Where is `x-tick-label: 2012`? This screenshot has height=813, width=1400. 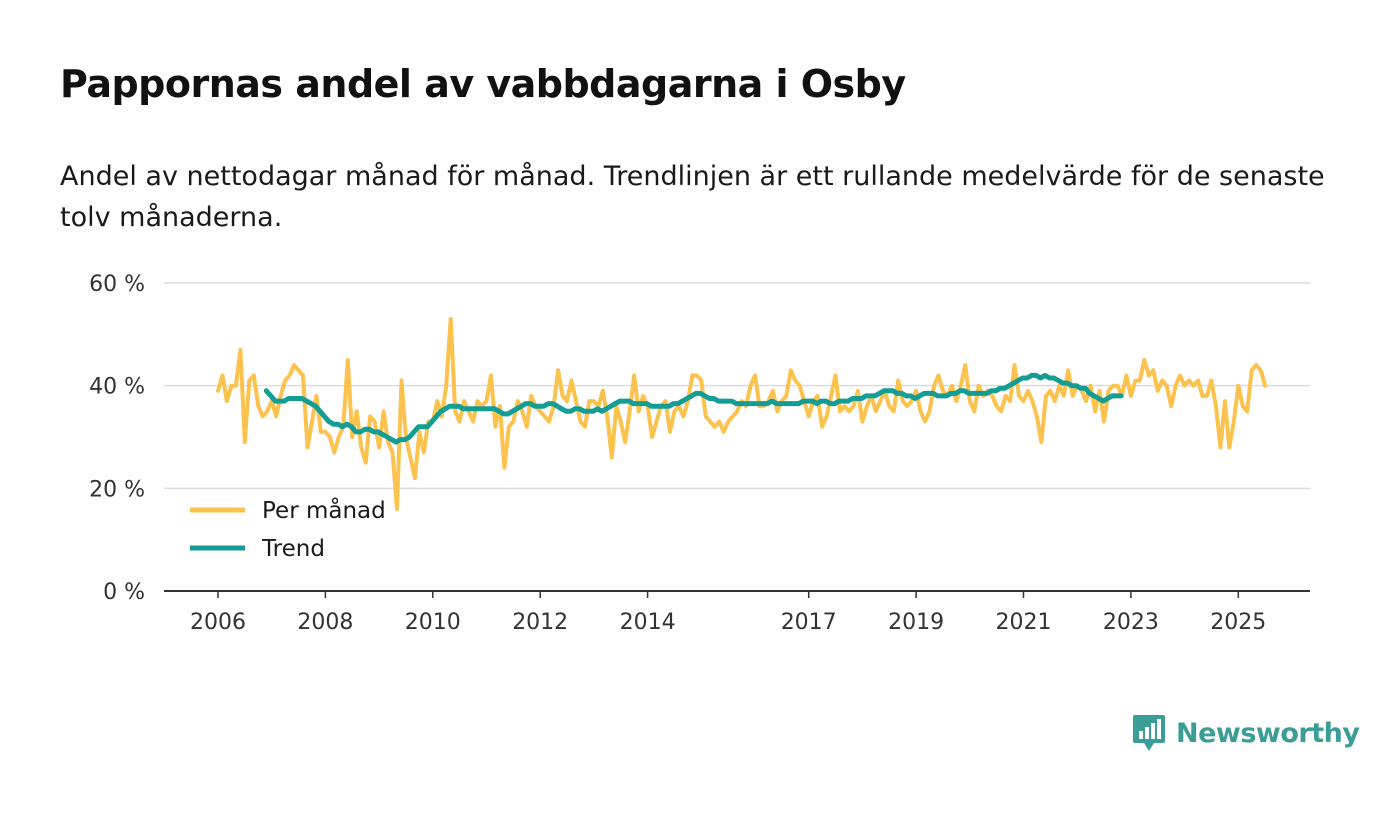 x-tick-label: 2012 is located at coordinates (540, 622).